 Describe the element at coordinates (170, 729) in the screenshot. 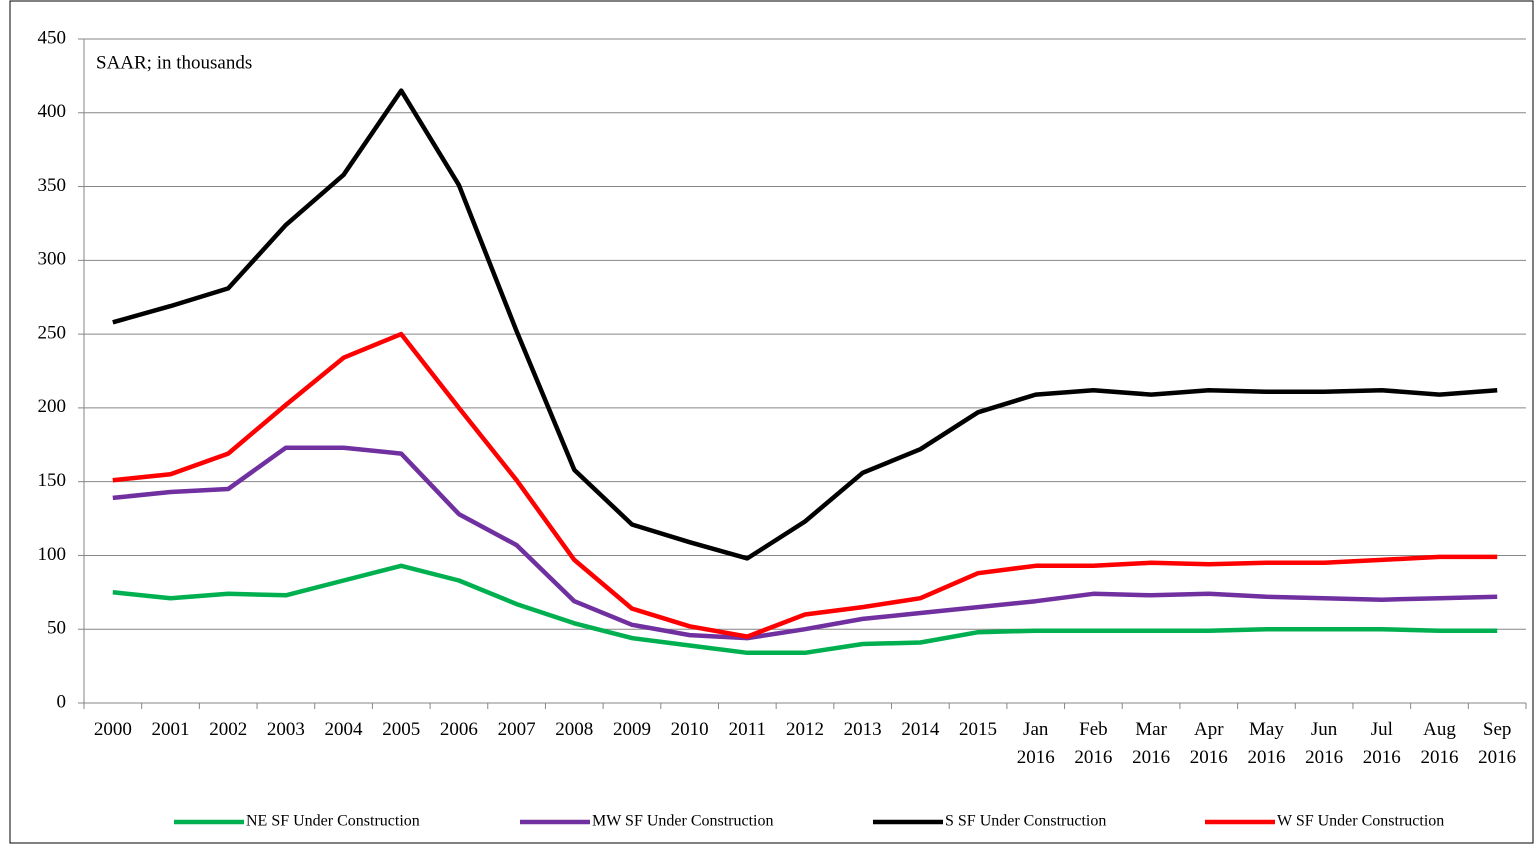

I see `x-tick-label: 2001` at that location.